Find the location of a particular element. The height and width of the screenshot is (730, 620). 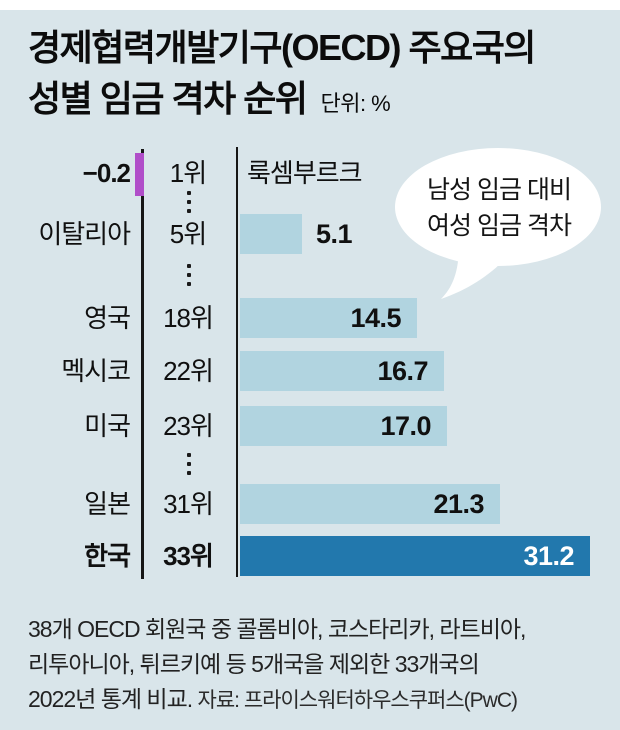

footnote-line-3: 2022년 통계 비교. 자료: 프라이스워터하우스쿠퍼스(PwC) is located at coordinates (315, 700).